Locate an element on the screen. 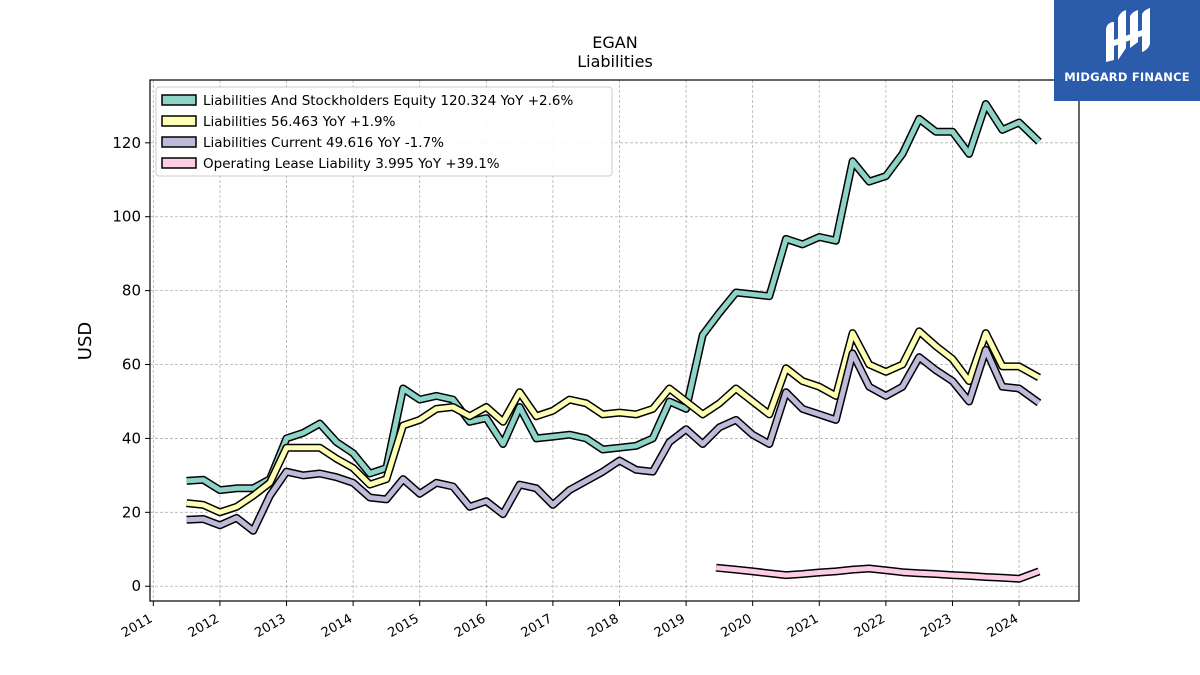 The width and height of the screenshot is (1200, 675). chart-title: EGAN is located at coordinates (614, 42).